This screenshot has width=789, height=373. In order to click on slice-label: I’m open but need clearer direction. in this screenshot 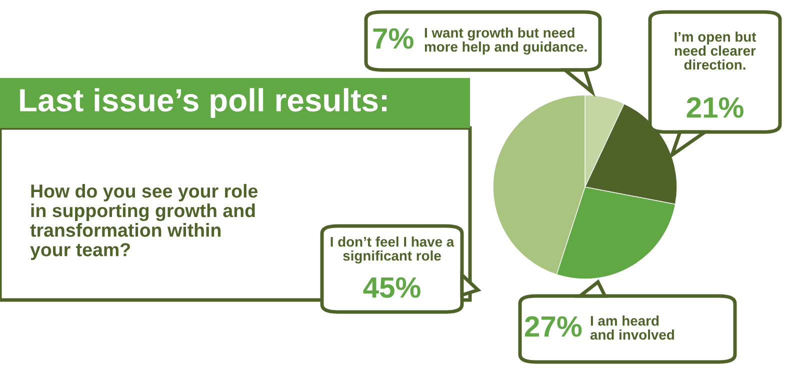, I will do `click(715, 51)`.